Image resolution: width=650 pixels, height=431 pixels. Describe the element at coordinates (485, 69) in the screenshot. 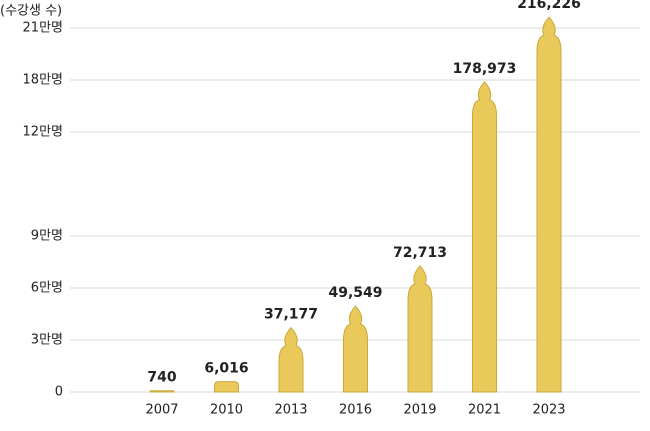

I see `value-label: 178,973` at that location.